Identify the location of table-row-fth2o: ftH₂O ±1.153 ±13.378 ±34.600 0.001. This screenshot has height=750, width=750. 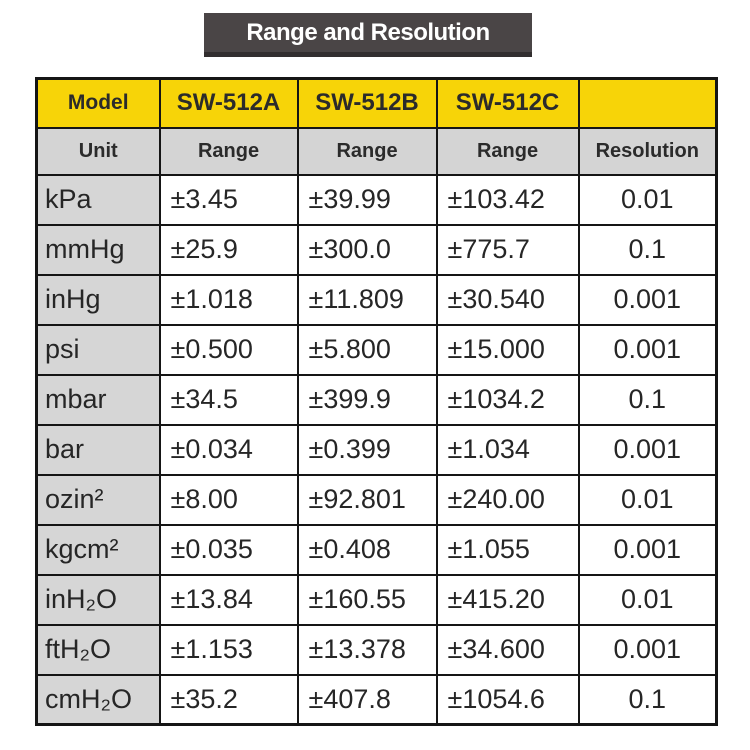
(376, 649).